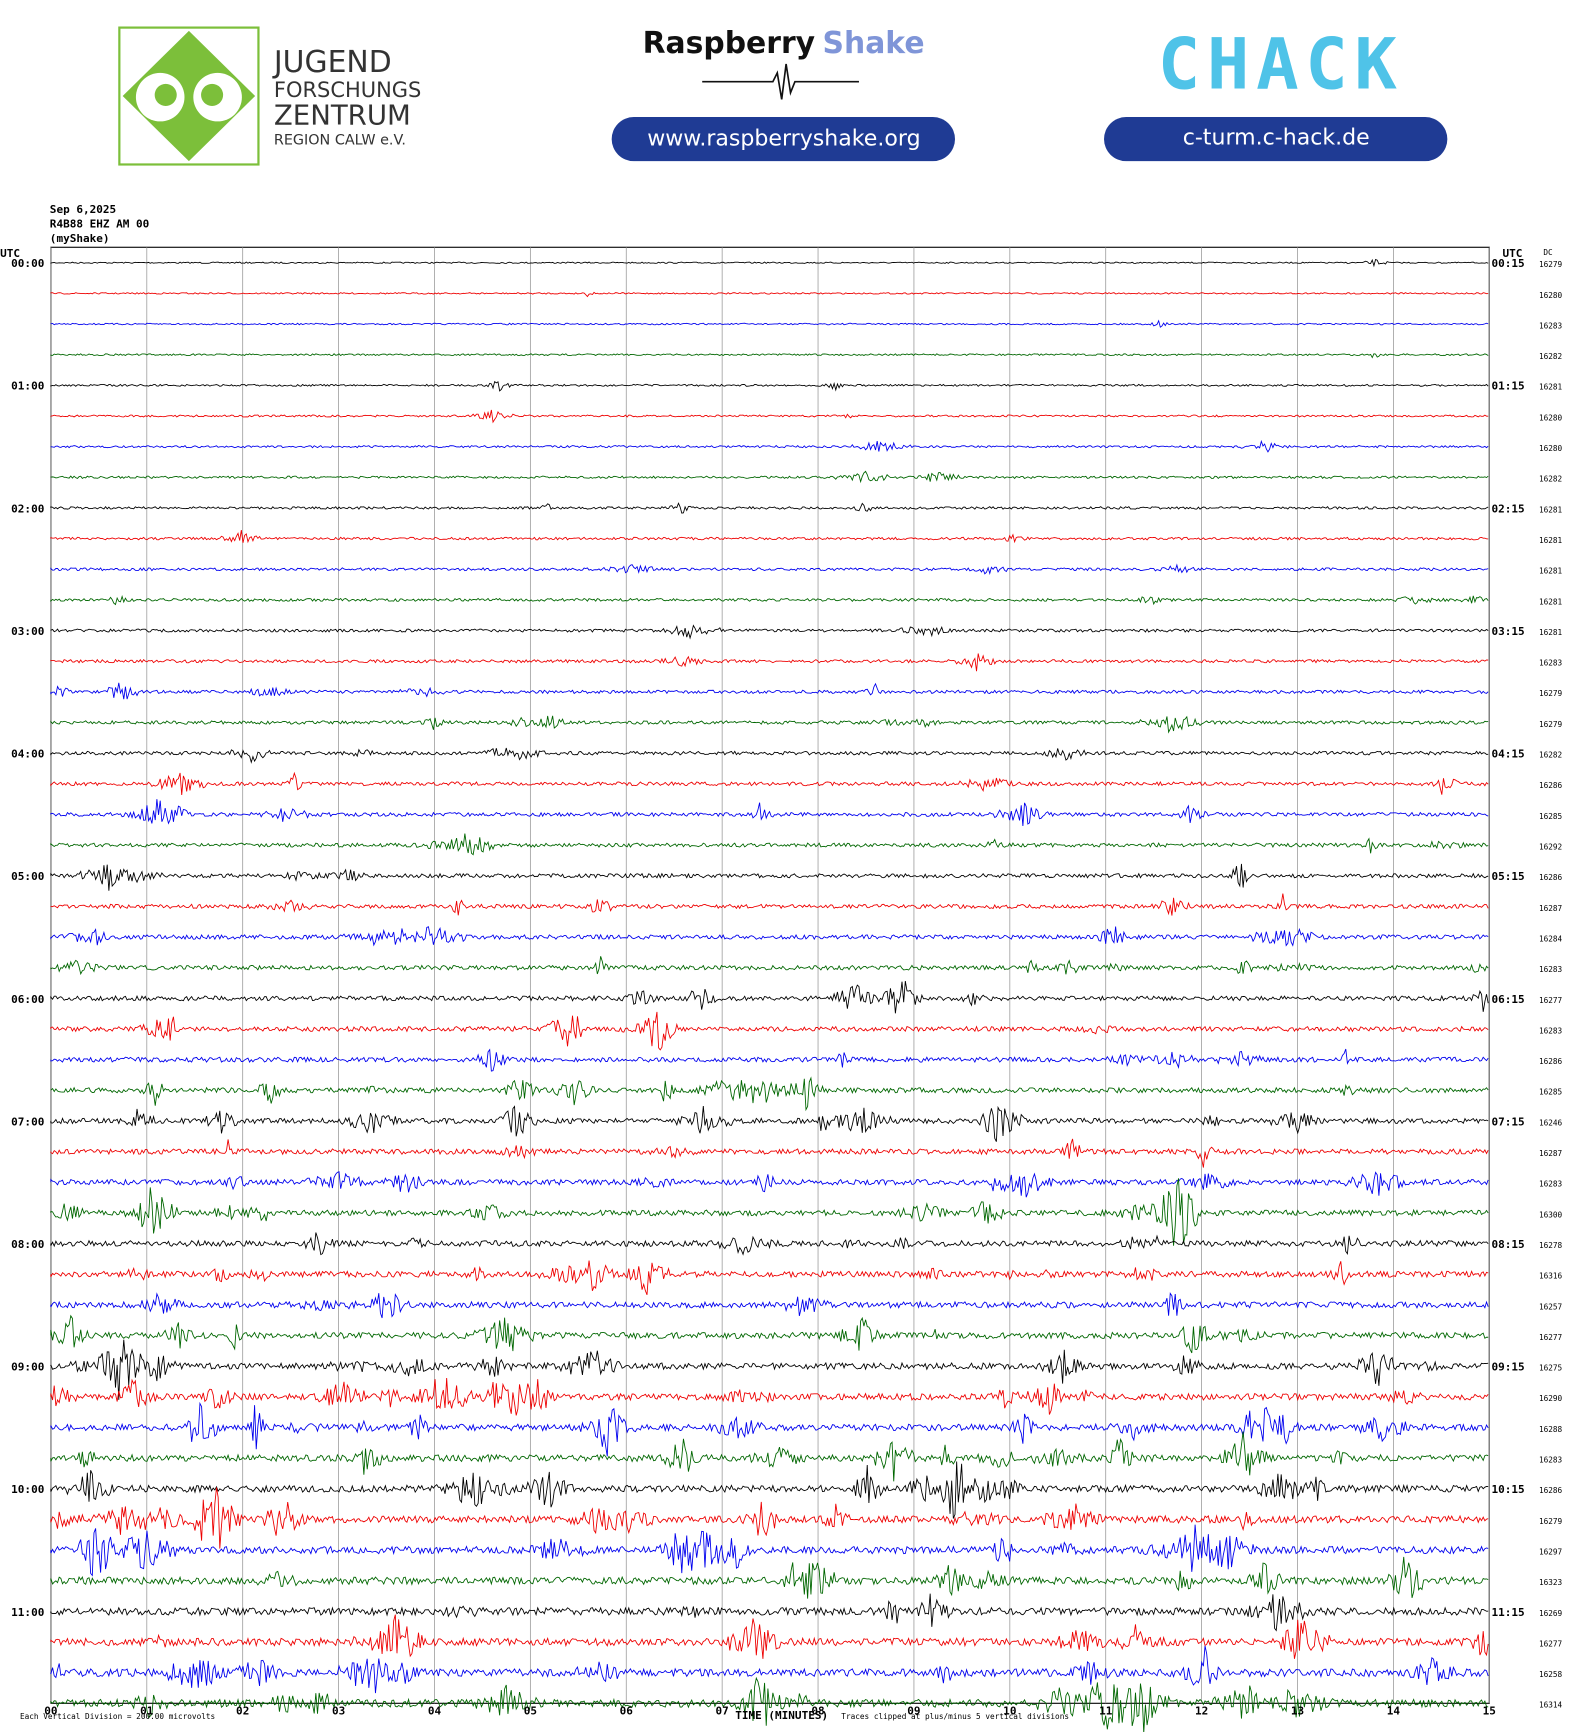  Describe the element at coordinates (1507, 1612) in the screenshot. I see `right-hour-label: 11:15` at that location.